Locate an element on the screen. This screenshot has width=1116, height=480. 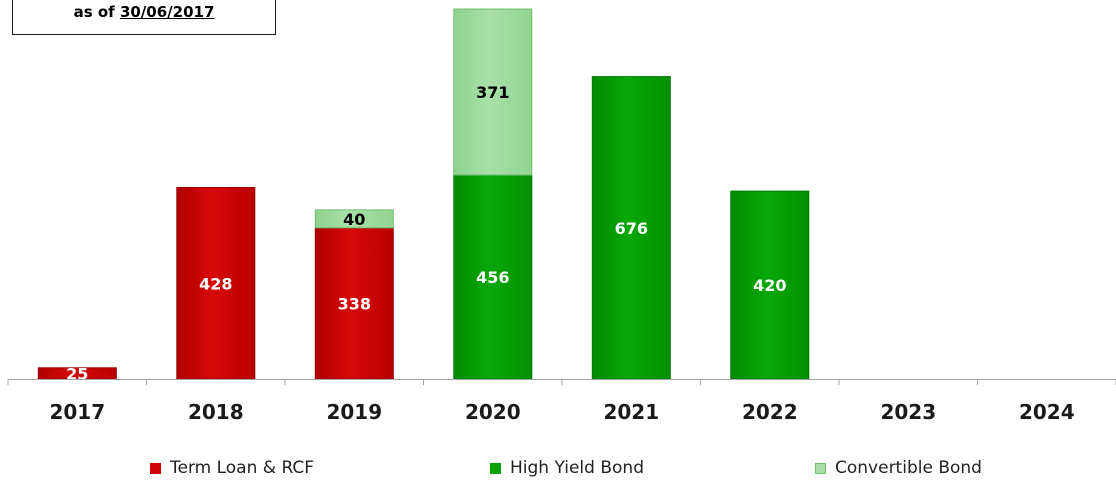
data-label-convertible-2019: 40 is located at coordinates (354, 219).